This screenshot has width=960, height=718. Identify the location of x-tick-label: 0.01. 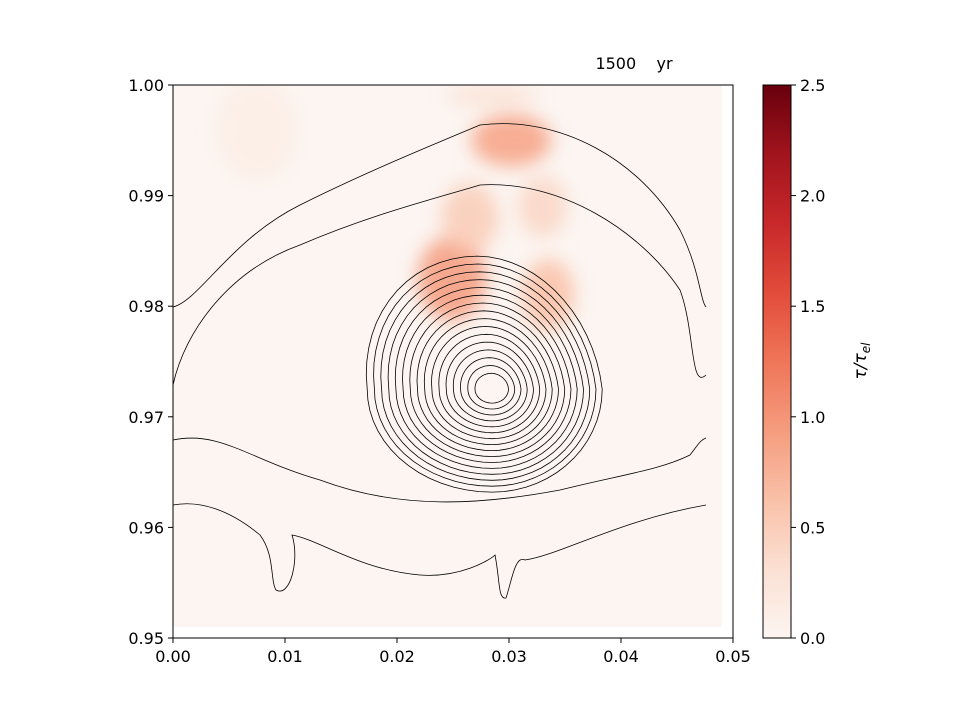
(285, 656).